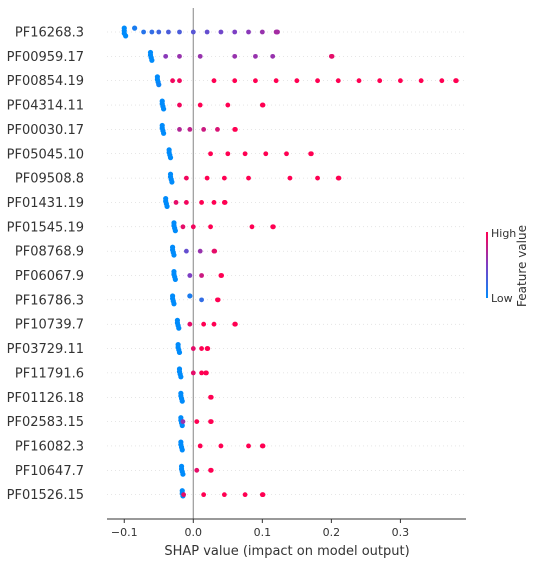 The width and height of the screenshot is (536, 564). What do you see at coordinates (49, 325) in the screenshot?
I see `feature-label: PF10739.7` at bounding box center [49, 325].